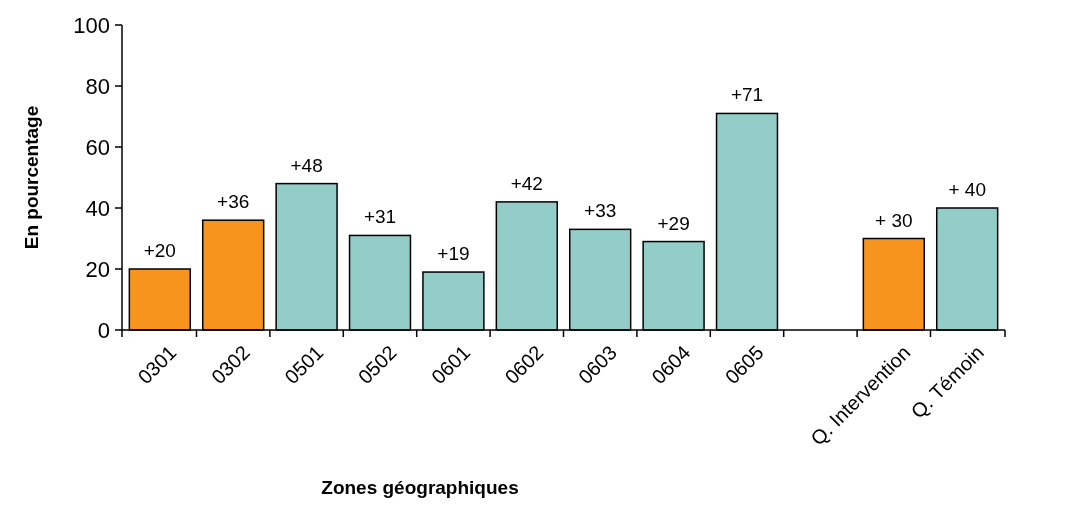  I want to click on y-tick-label: 0, so click(103, 330).